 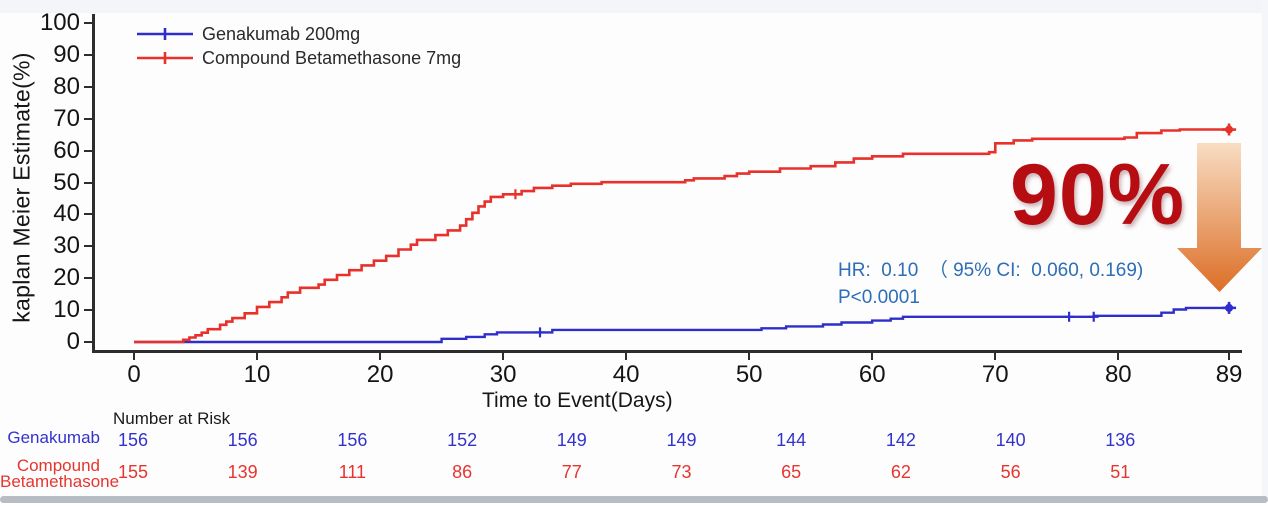 I want to click on risk-value: 77, so click(x=571, y=472).